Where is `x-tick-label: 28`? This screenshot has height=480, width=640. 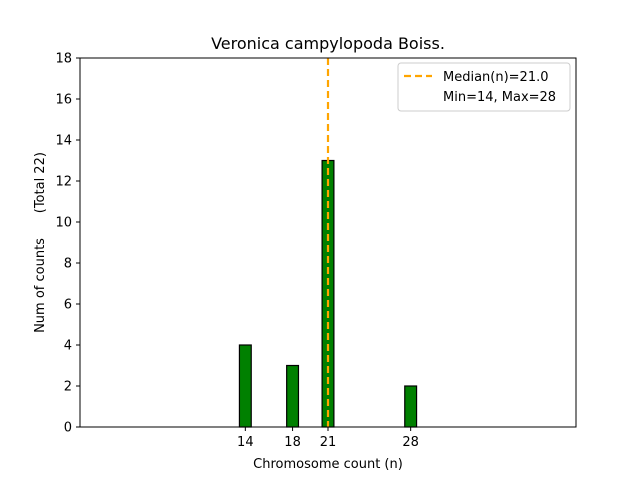 x-tick-label: 28 is located at coordinates (410, 442).